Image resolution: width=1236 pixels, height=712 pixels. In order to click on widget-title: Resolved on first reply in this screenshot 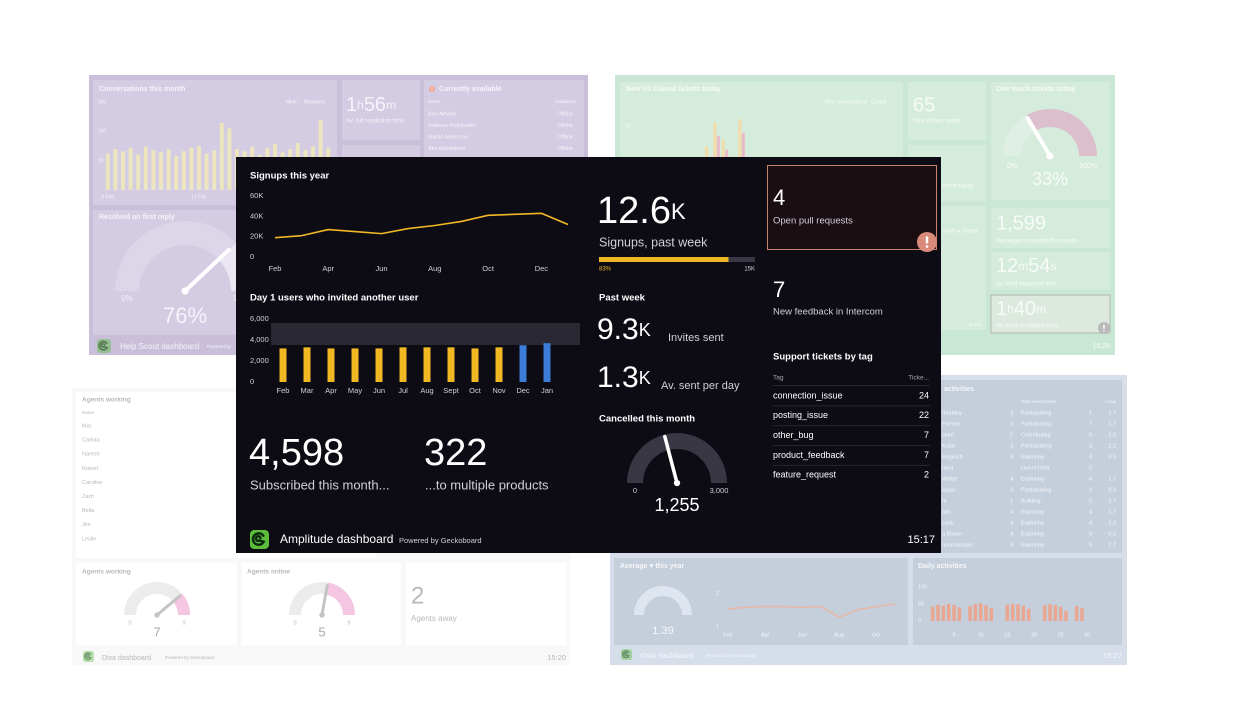, I will do `click(137, 217)`.